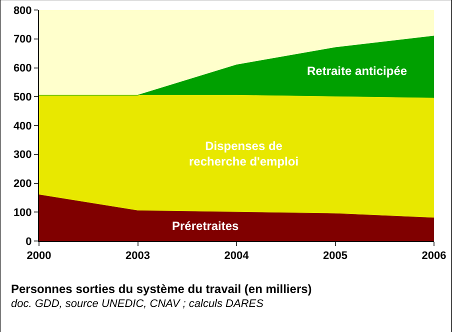 Image resolution: width=452 pixels, height=332 pixels. What do you see at coordinates (434, 256) in the screenshot?
I see `x-tick-label: 2006` at bounding box center [434, 256].